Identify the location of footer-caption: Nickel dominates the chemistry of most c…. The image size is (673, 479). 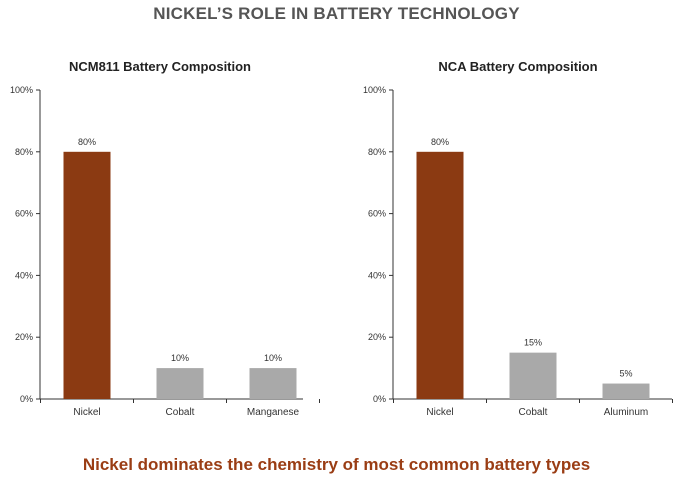
(336, 464).